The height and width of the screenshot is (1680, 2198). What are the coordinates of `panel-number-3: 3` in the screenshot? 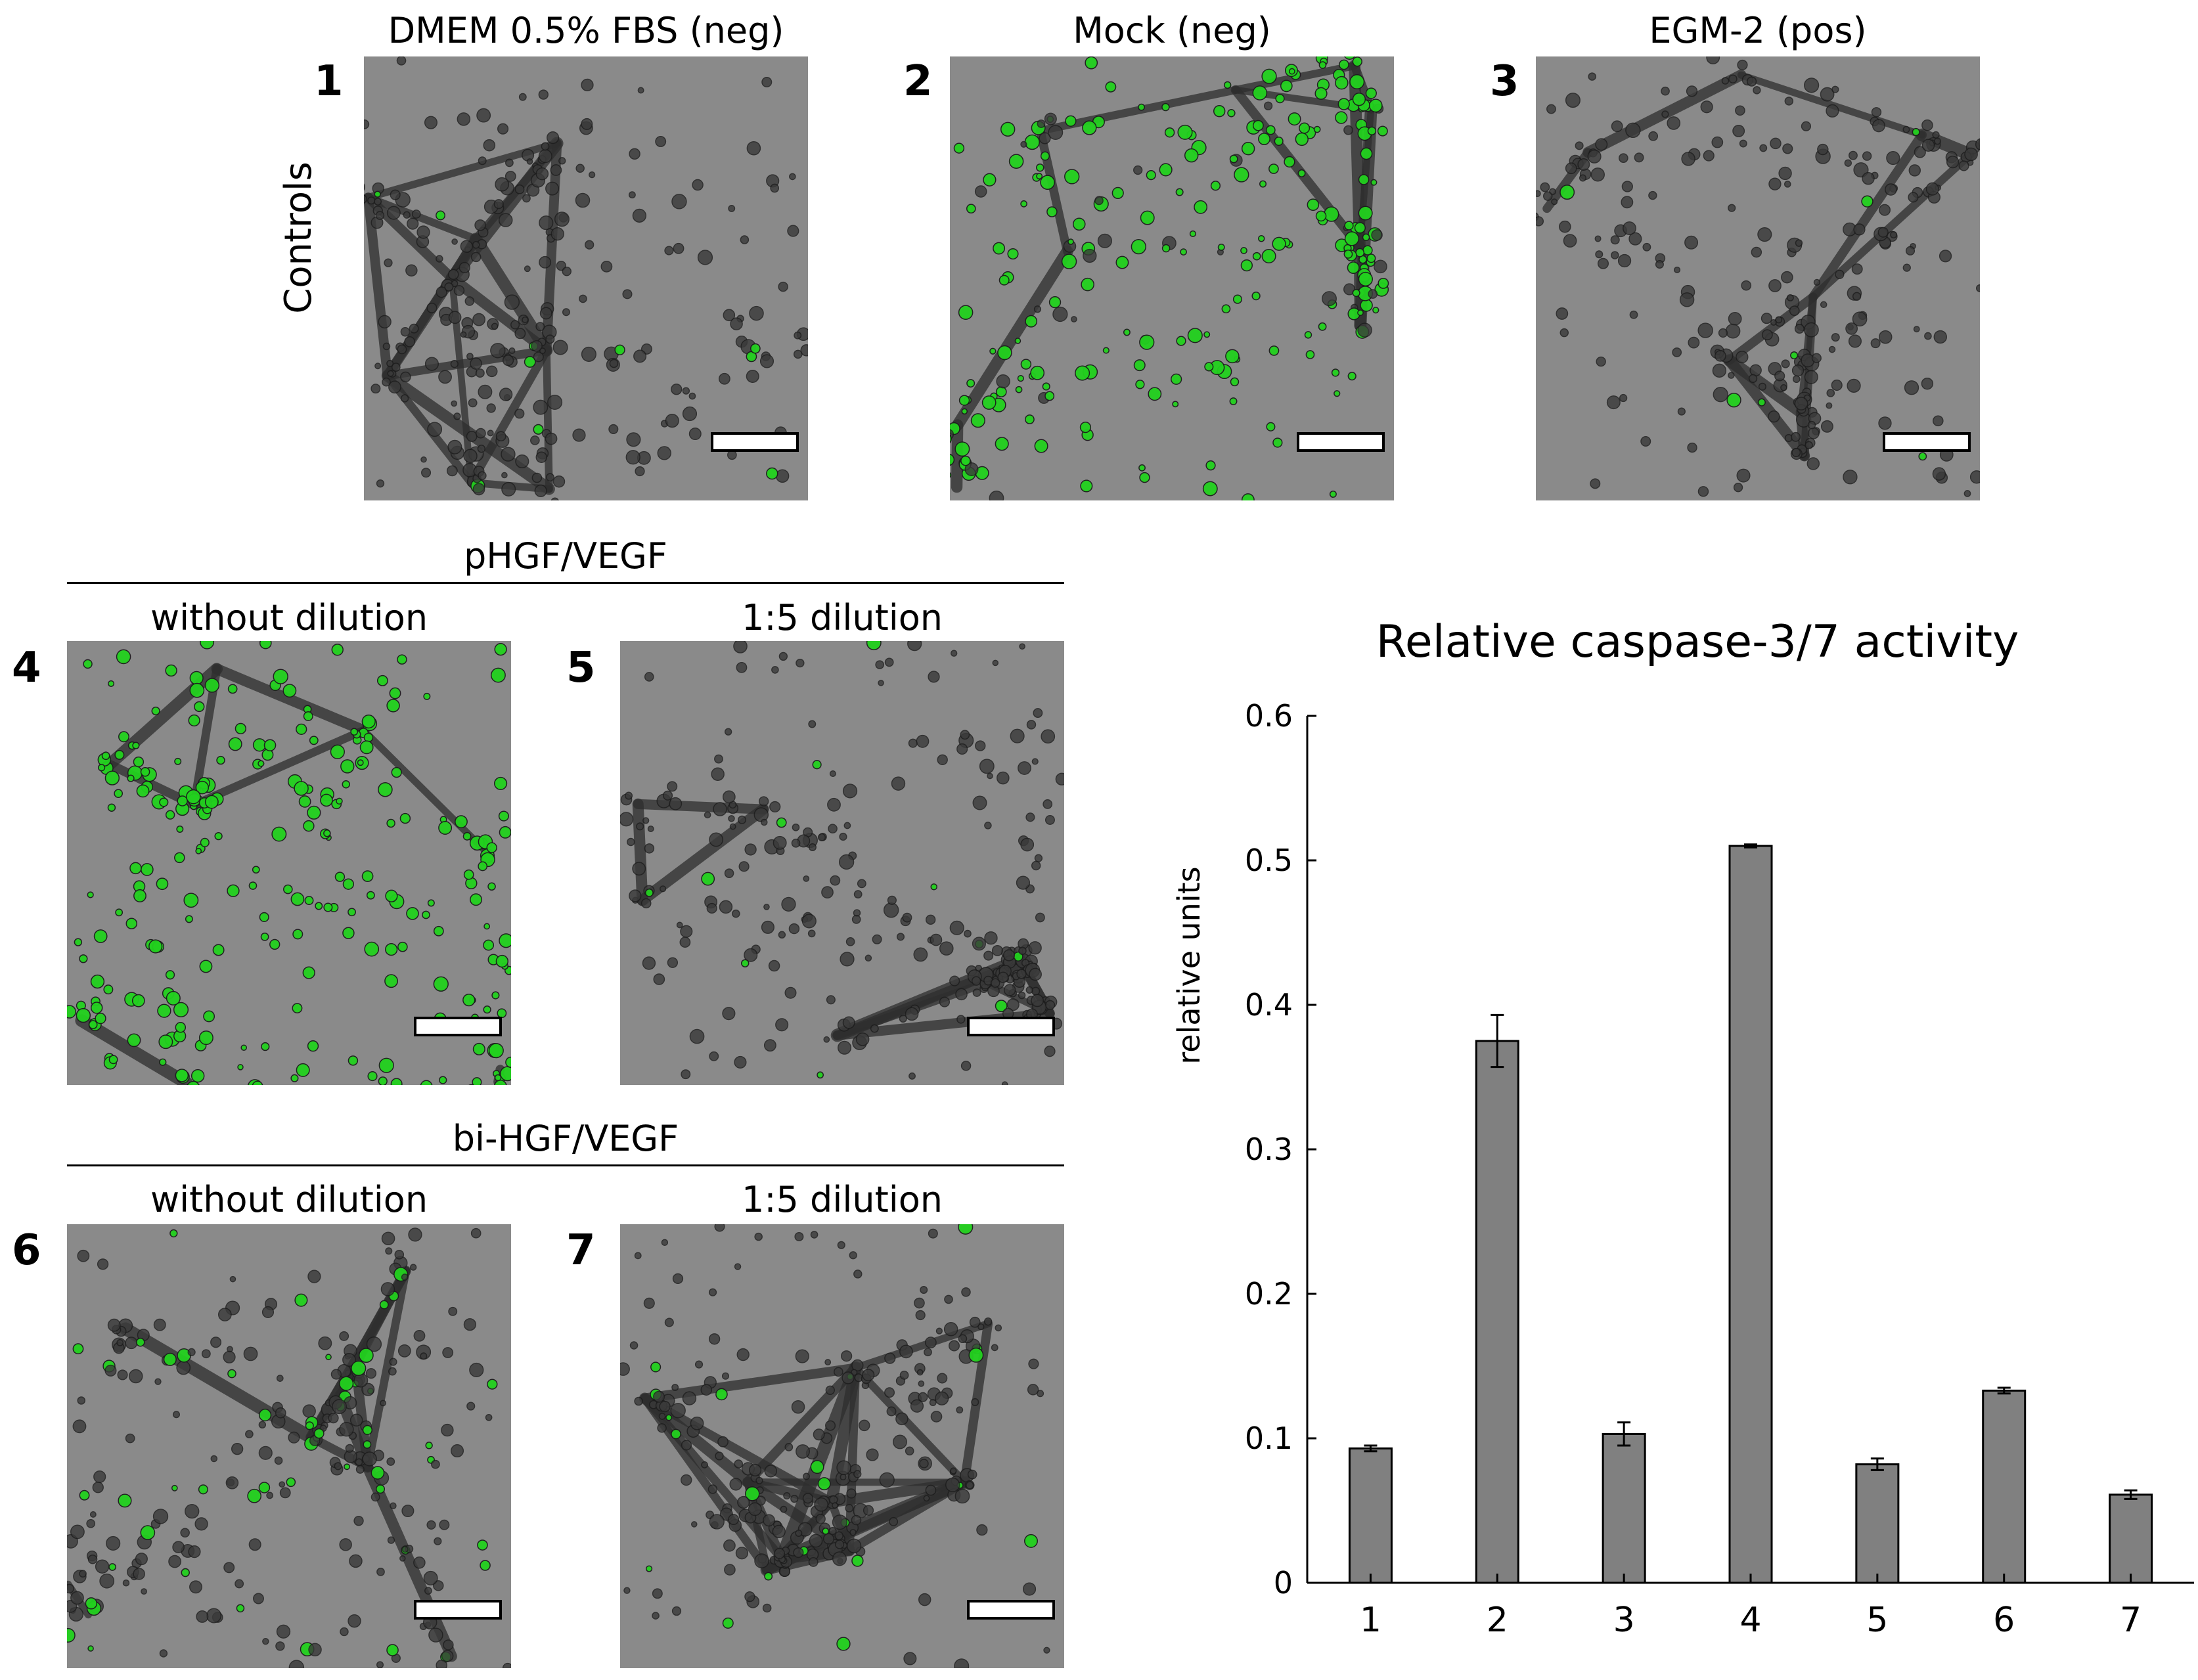 It's located at (1505, 81).